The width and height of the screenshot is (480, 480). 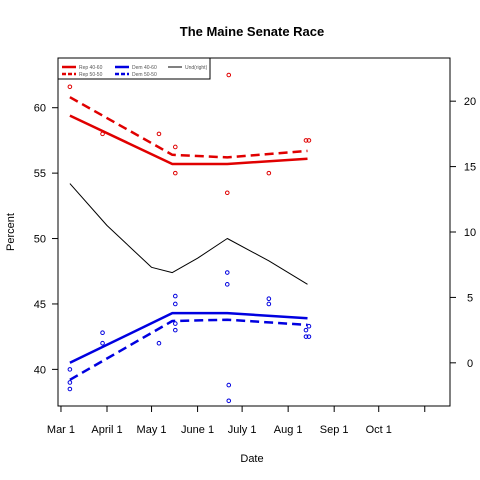 I want to click on legend-label: Rep 40-60, so click(x=91, y=68).